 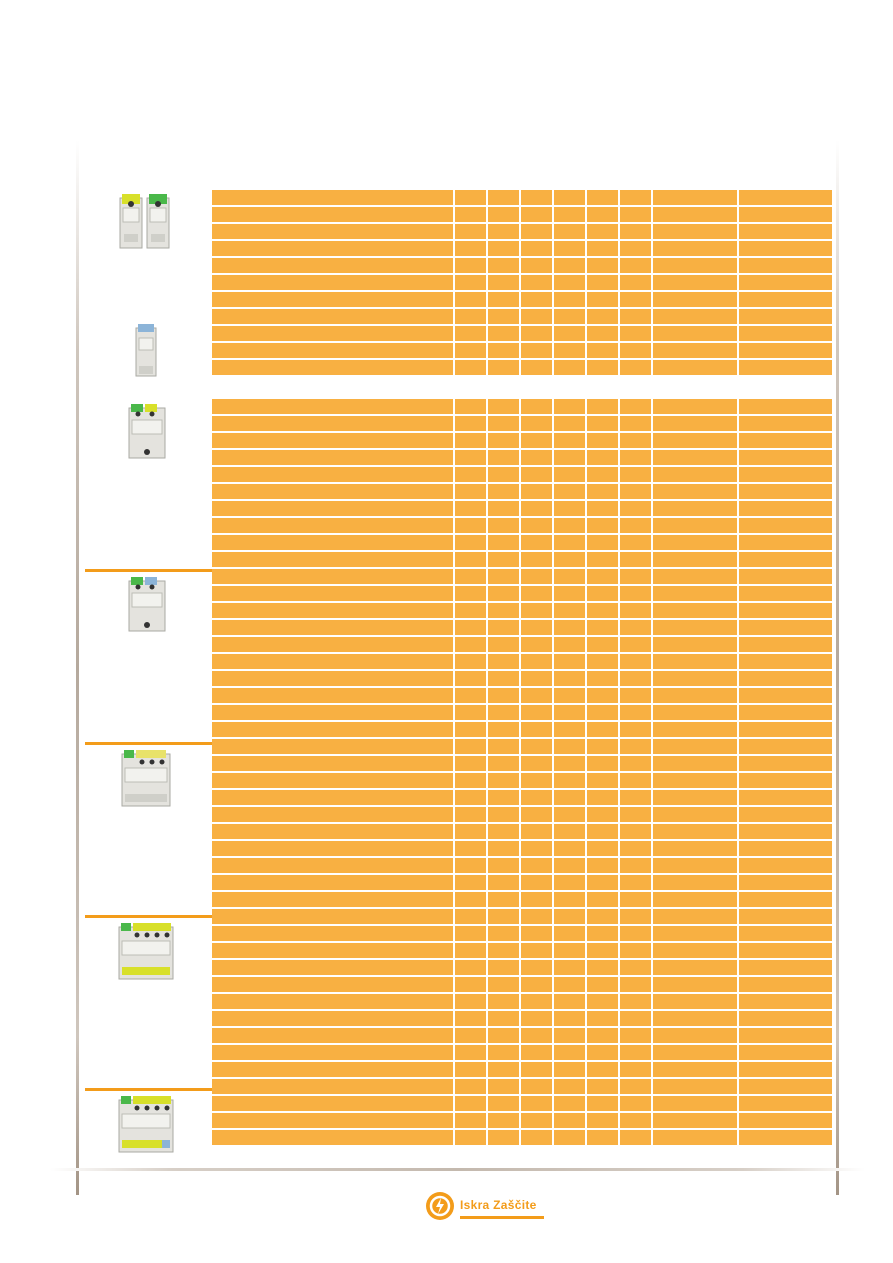 I want to click on surge-protector-2p-blue-image, so click(x=147, y=604).